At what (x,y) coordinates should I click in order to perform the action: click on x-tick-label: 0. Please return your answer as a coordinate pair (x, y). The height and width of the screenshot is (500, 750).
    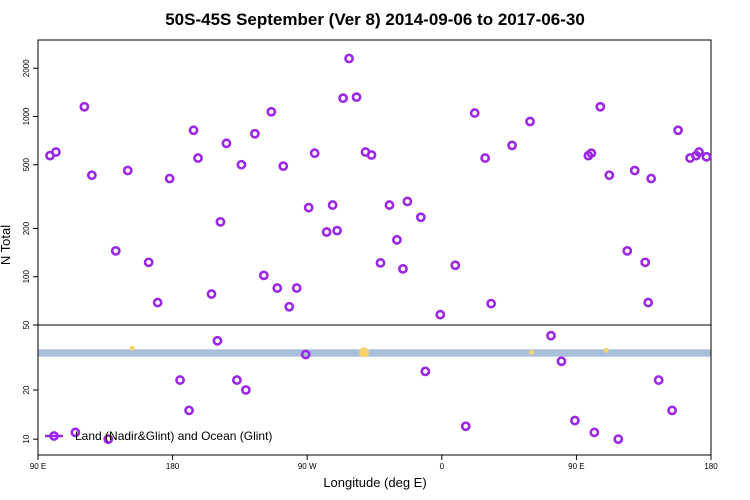
    Looking at the image, I should click on (442, 466).